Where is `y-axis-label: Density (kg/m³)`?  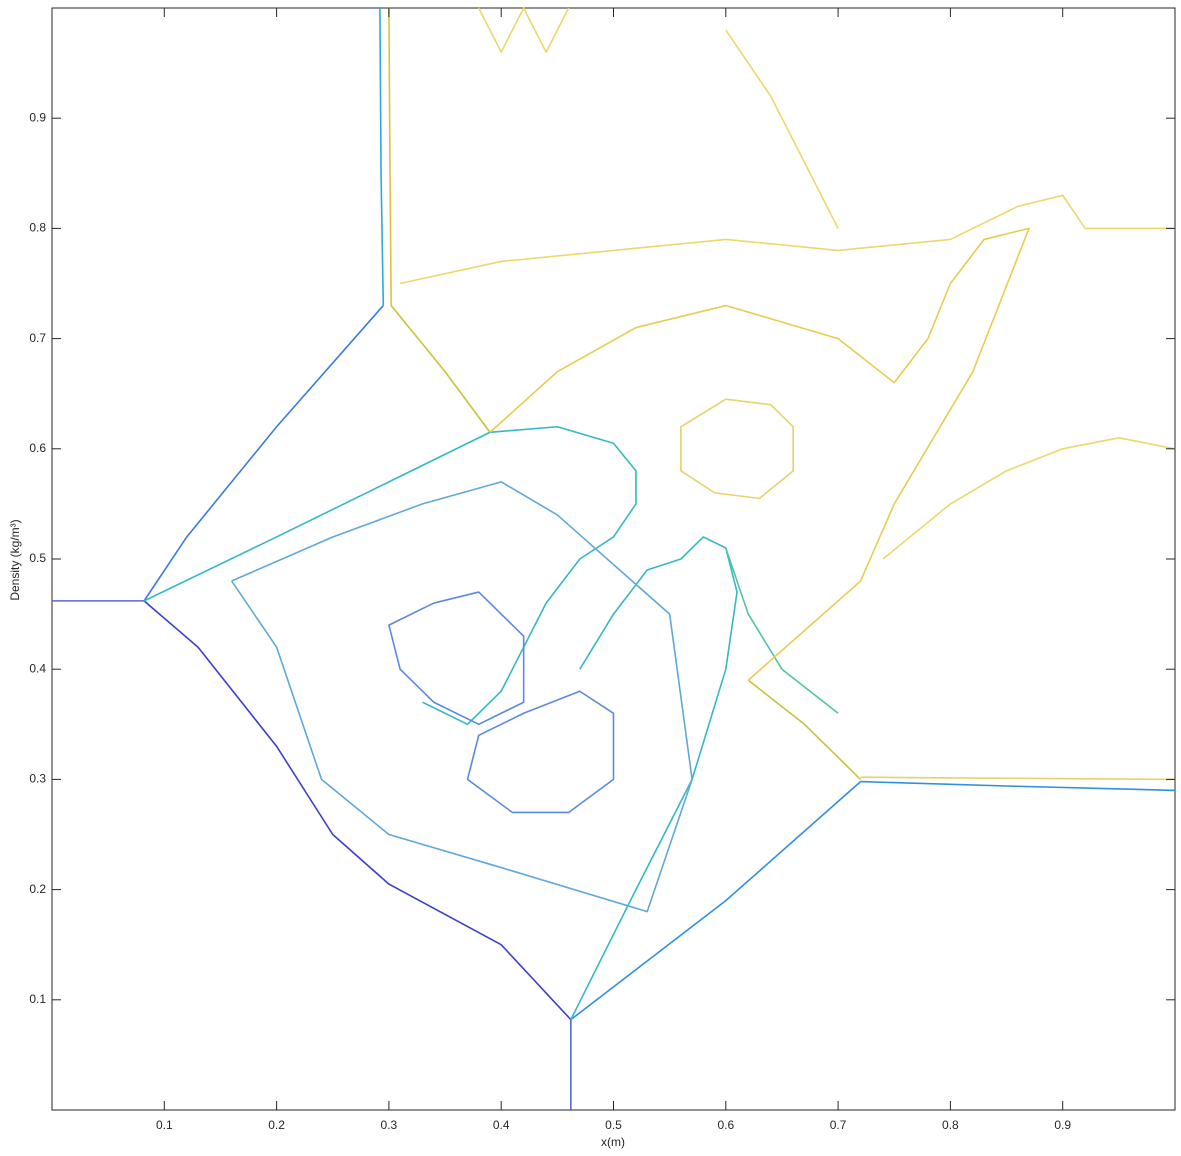
y-axis-label: Density (kg/m³) is located at coordinates (15, 559).